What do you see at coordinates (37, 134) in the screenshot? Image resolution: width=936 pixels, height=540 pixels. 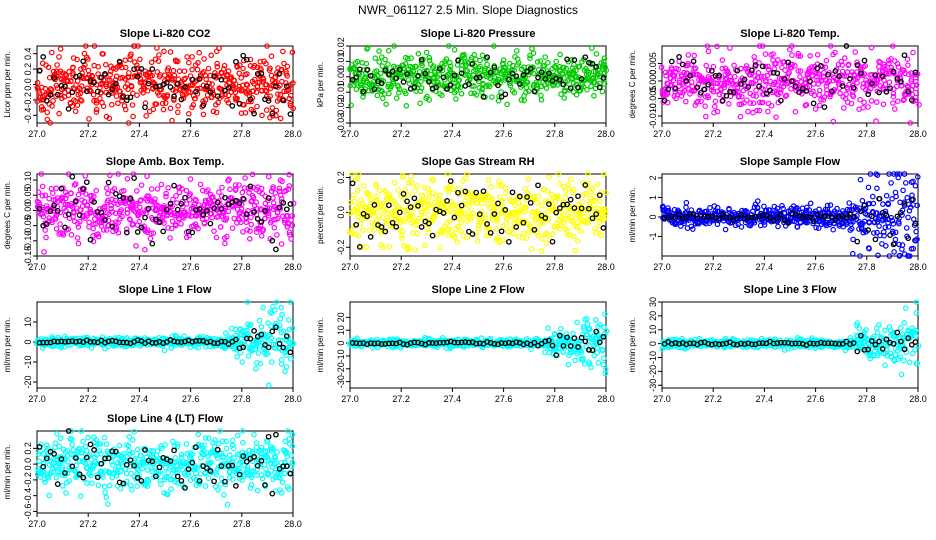 I see `x-tick-label-27-0: 27.0` at bounding box center [37, 134].